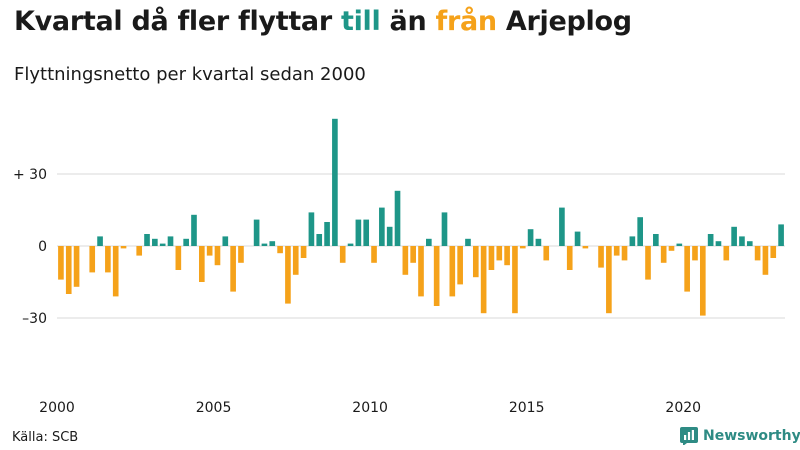  Describe the element at coordinates (683, 408) in the screenshot. I see `x-tick-label: 2020` at that location.